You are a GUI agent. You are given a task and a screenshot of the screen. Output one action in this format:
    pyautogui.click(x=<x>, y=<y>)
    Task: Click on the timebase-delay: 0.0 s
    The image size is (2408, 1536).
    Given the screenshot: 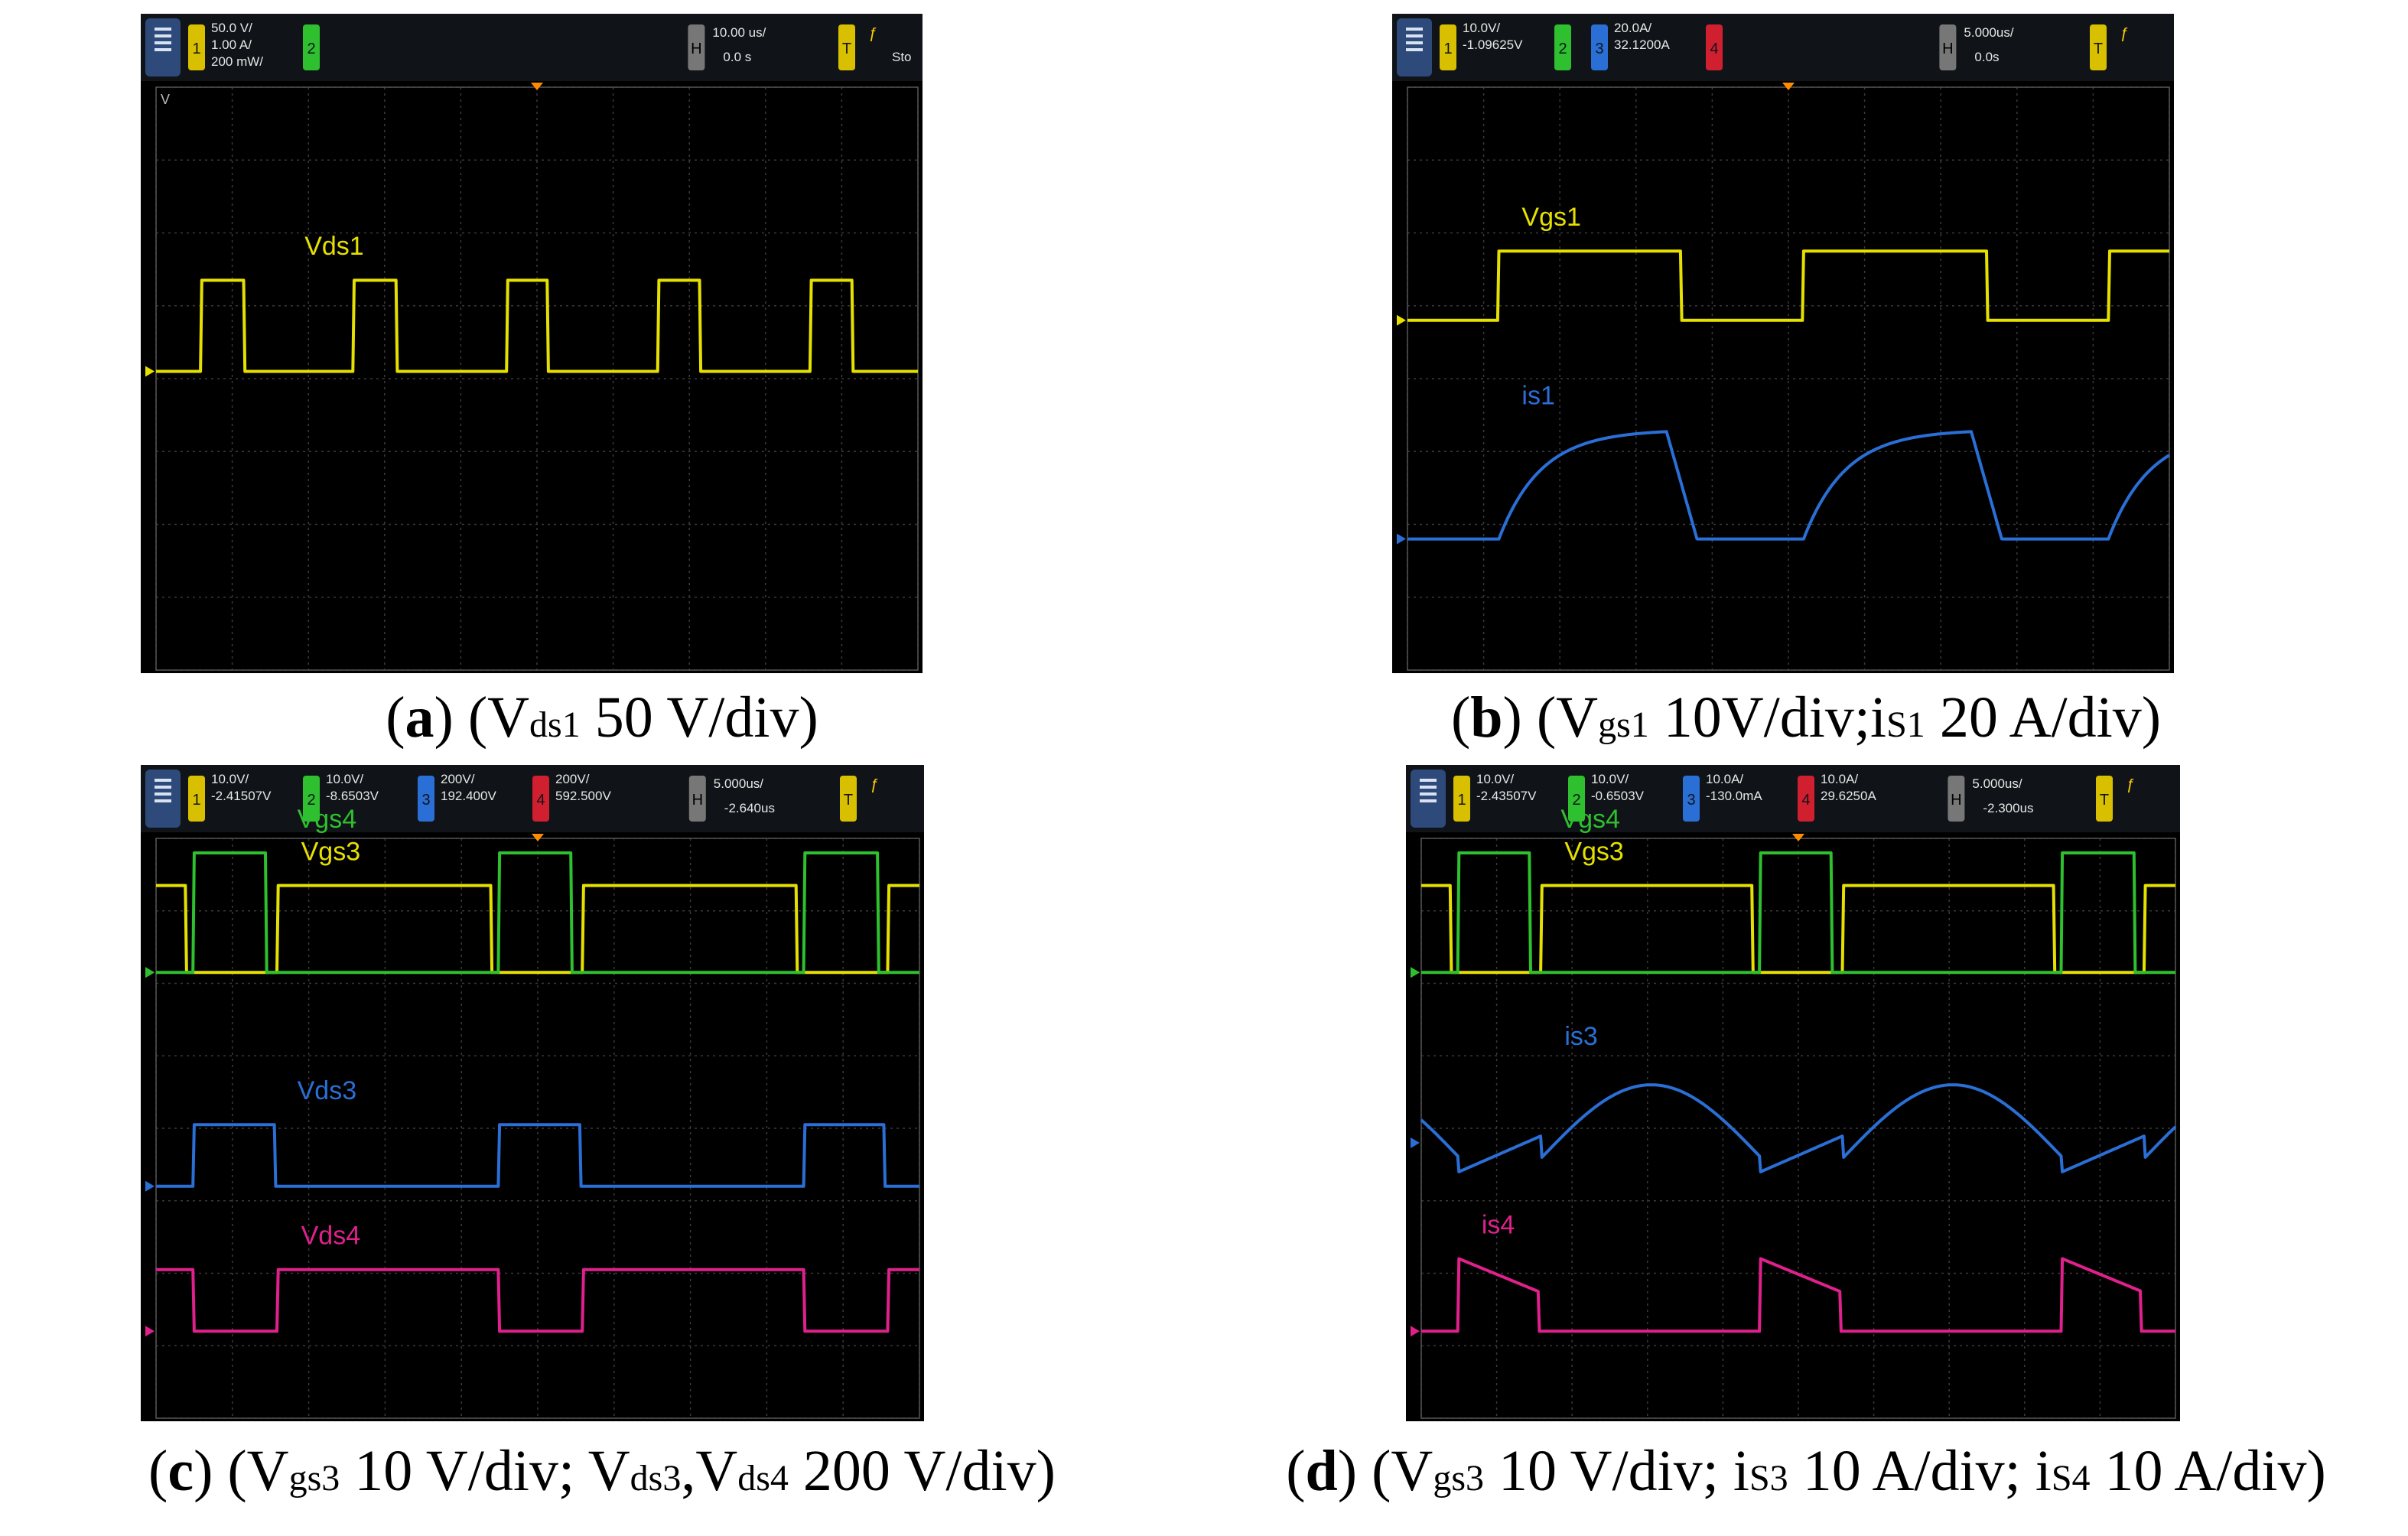 What is the action you would take?
    pyautogui.click(x=737, y=57)
    